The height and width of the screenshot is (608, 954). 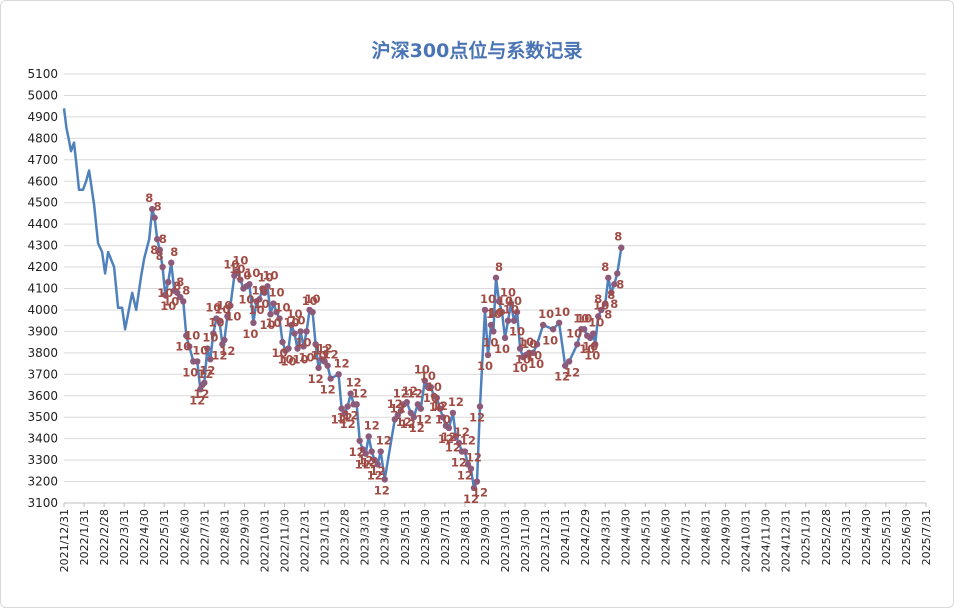 What do you see at coordinates (906, 537) in the screenshot?
I see `x-tick-label: 2025/6/30` at bounding box center [906, 537].